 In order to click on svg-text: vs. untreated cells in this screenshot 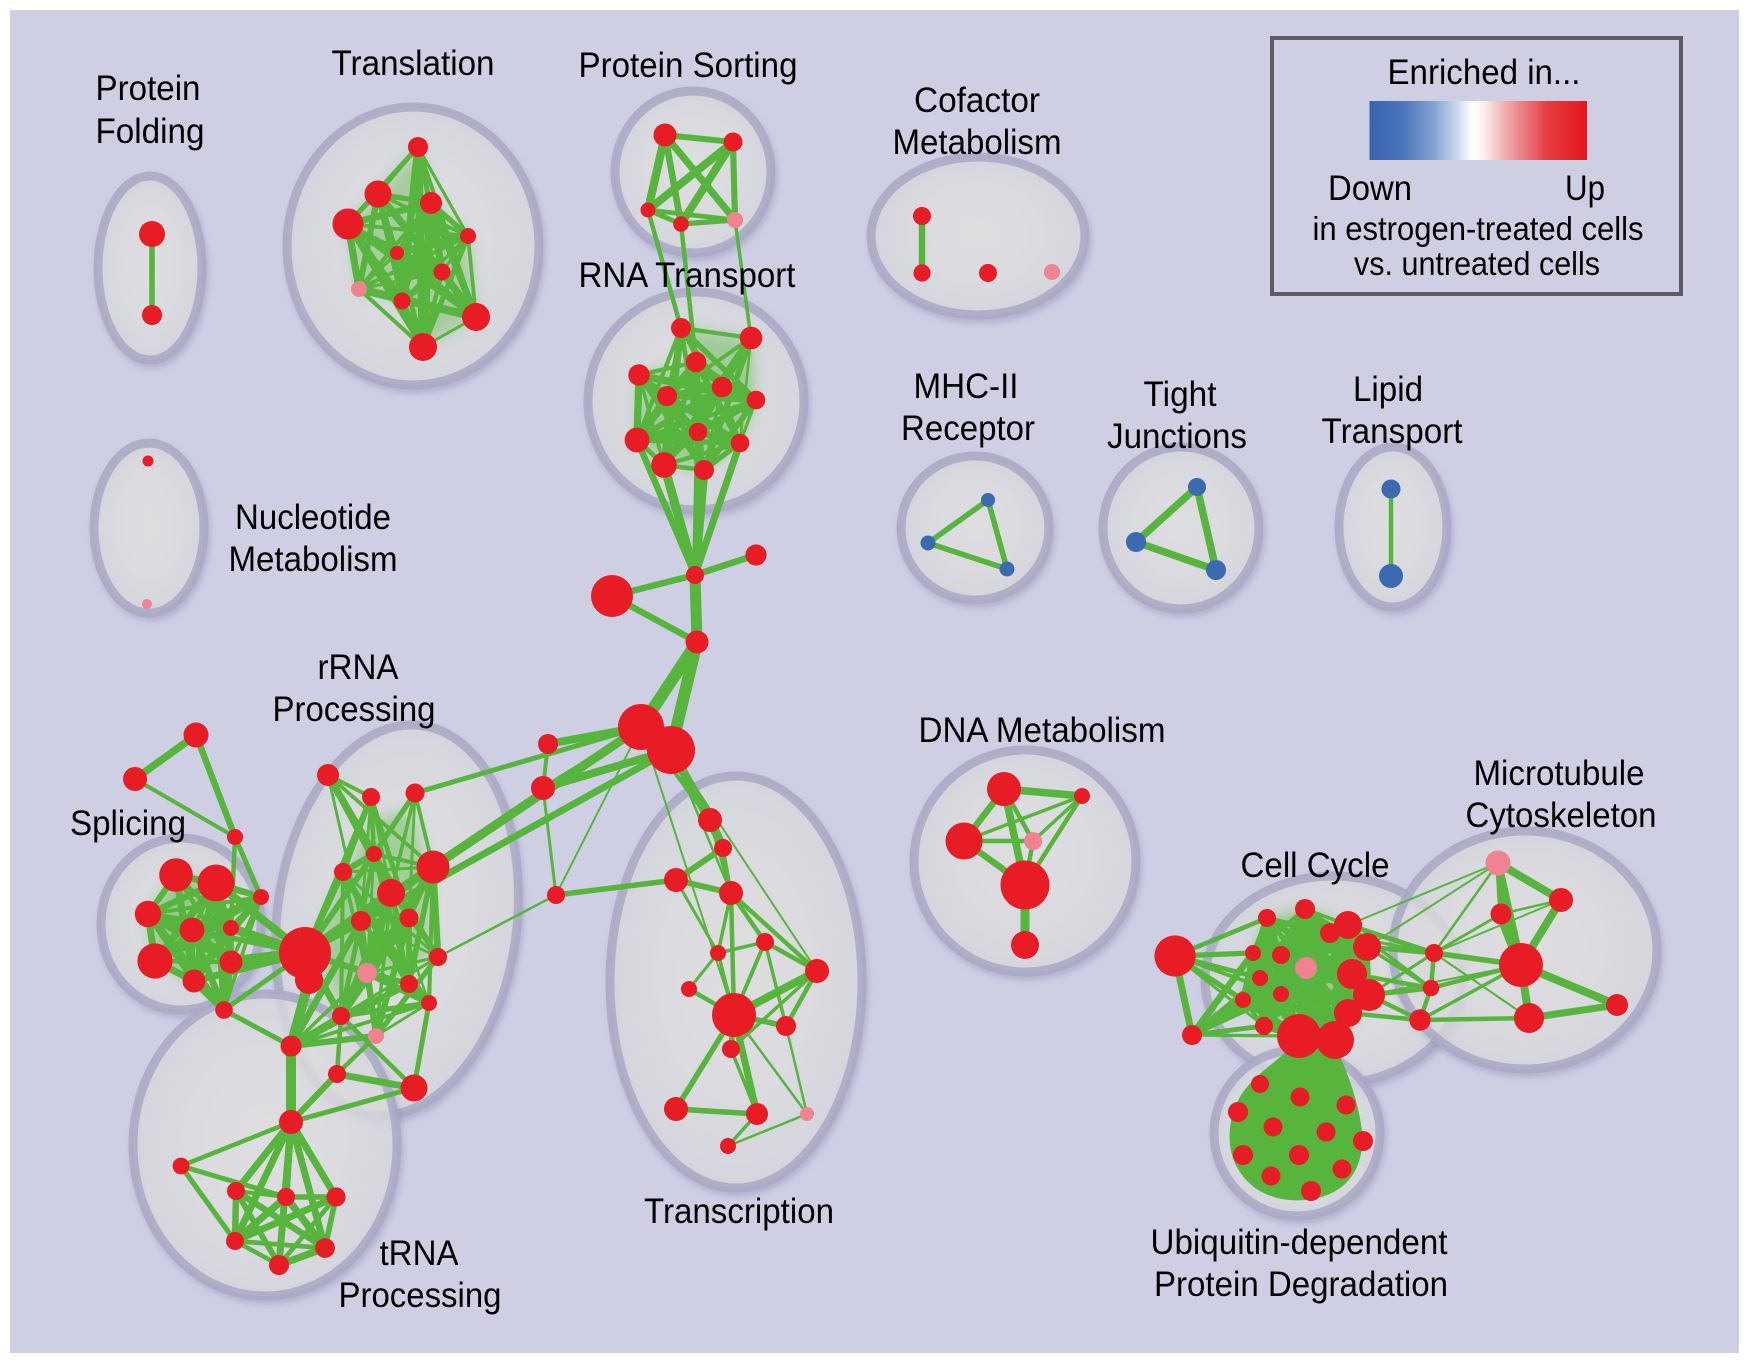, I will do `click(1477, 263)`.